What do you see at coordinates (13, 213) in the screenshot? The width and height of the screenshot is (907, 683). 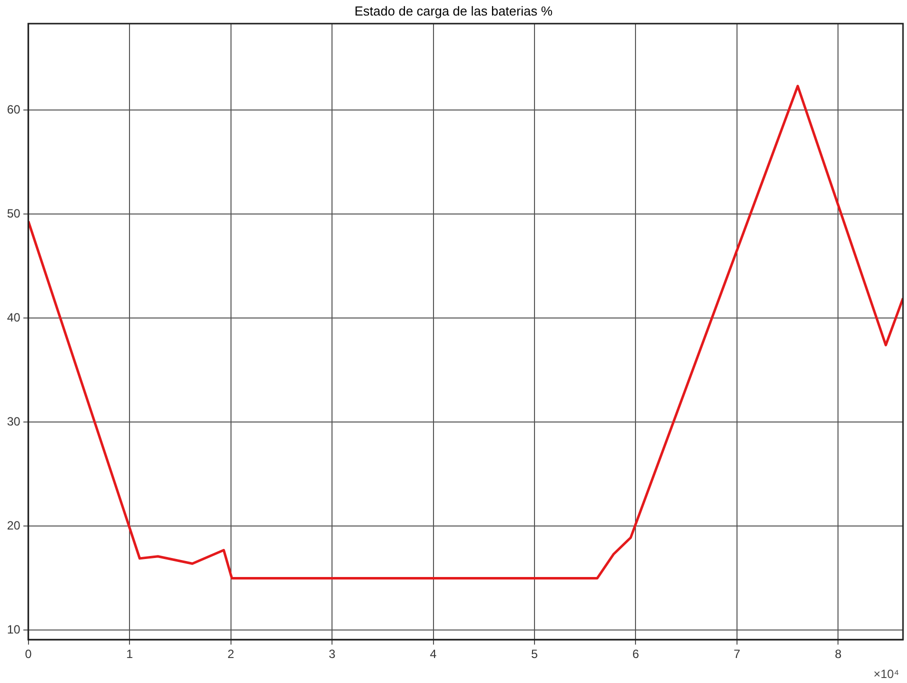 I see `y-tick-label: 50` at bounding box center [13, 213].